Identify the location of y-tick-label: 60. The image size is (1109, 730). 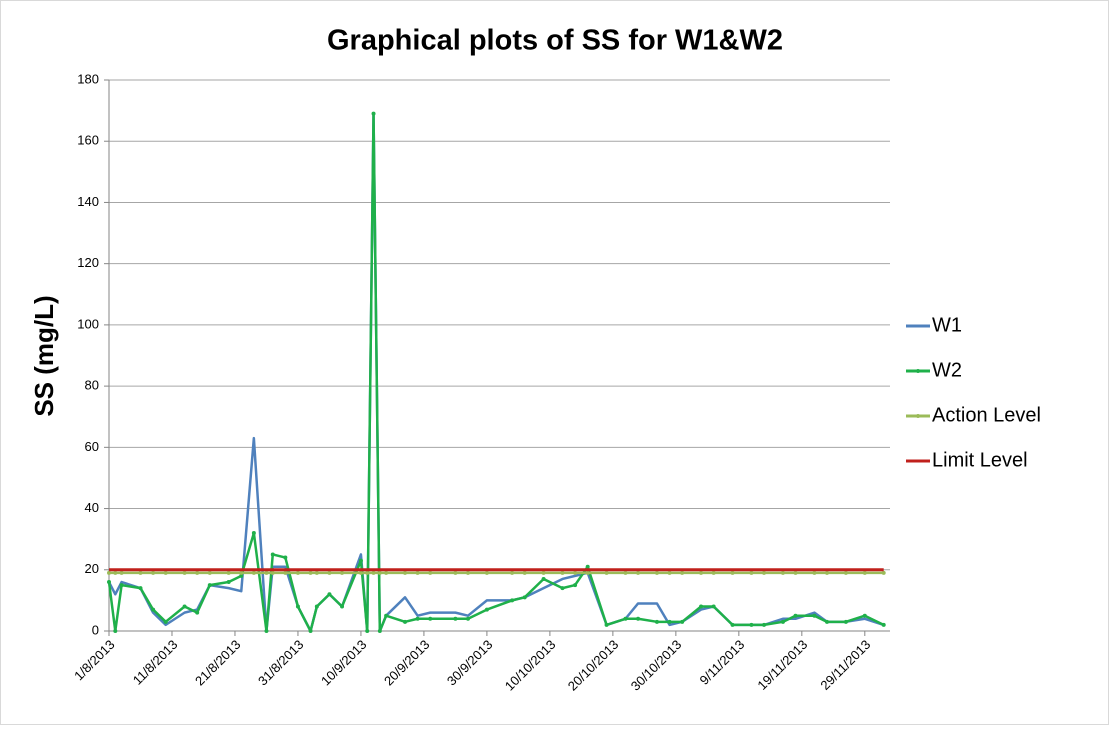
(92, 446).